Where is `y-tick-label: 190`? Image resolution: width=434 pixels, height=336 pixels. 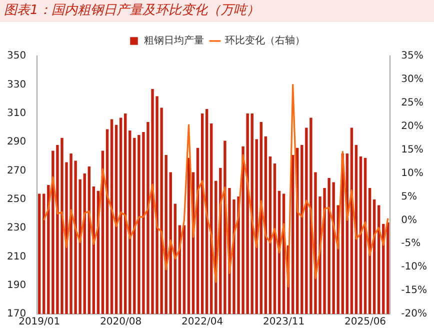
y-tick-label: 190 is located at coordinates (16, 285).